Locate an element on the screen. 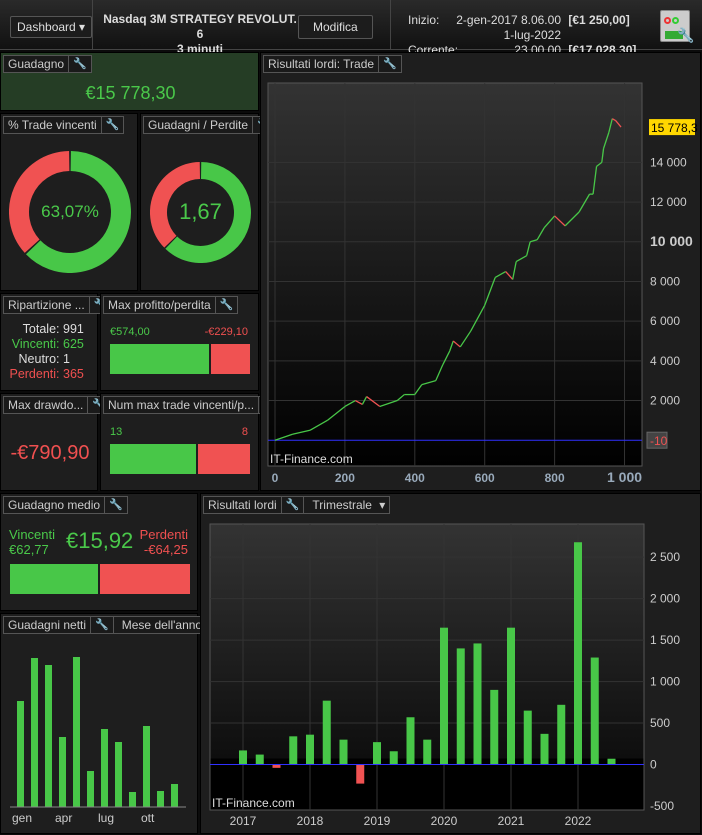 Image resolution: width=702 pixels, height=835 pixels. max-streak-panel: Num max trade vincenti/p...🔧 13 8 is located at coordinates (191, 442).